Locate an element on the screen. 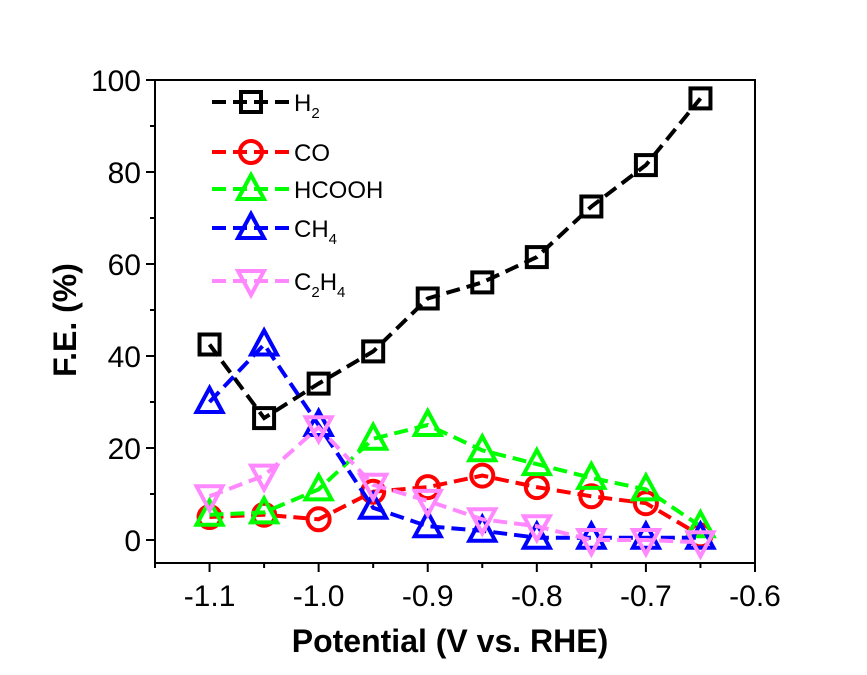 The height and width of the screenshot is (675, 867). legend-marker-c2h4 is located at coordinates (251, 284).